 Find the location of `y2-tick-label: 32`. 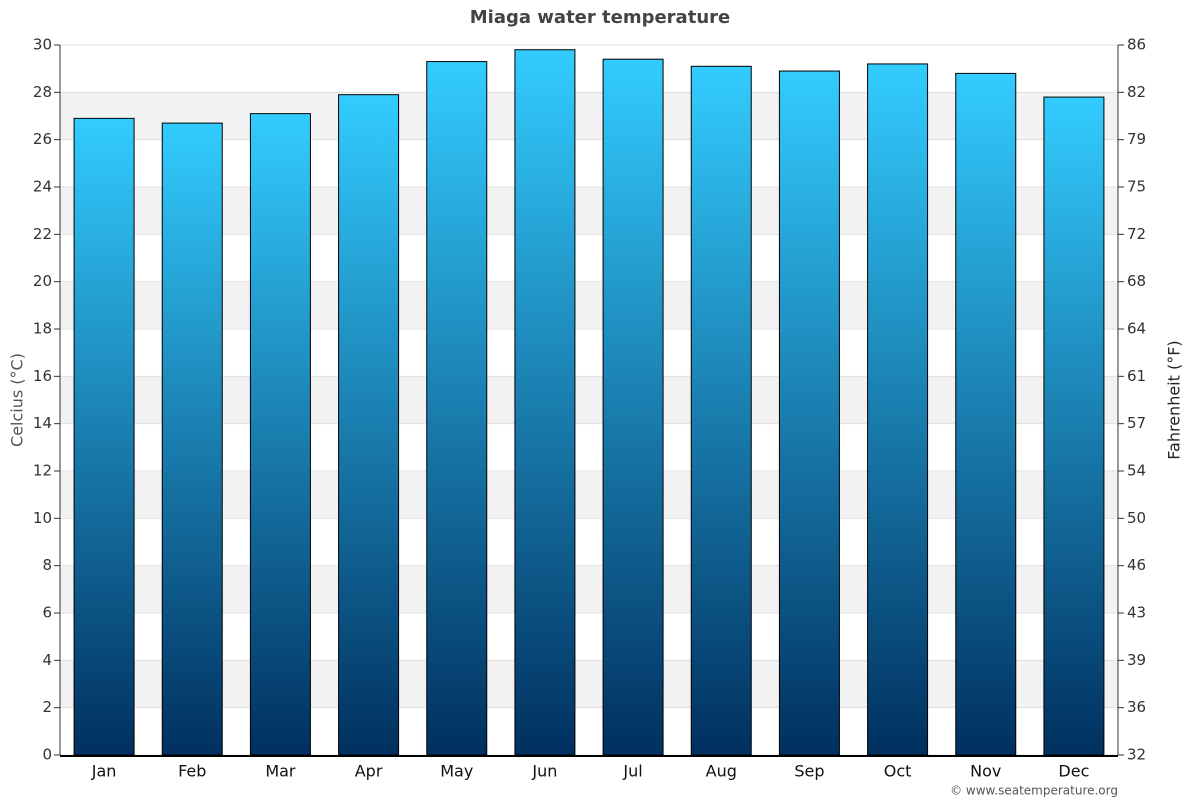

y2-tick-label: 32 is located at coordinates (1136, 755).